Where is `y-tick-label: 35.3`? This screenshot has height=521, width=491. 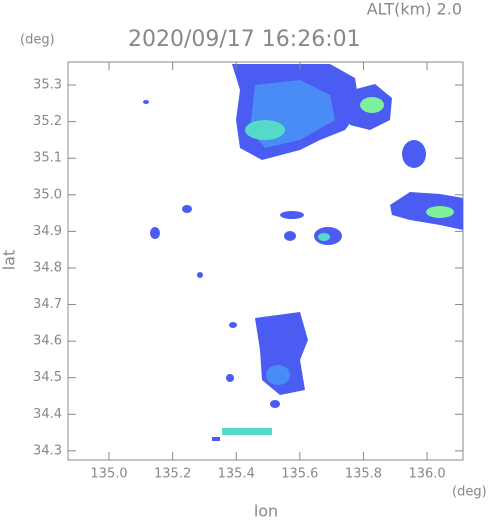
y-tick-label: 35.3 is located at coordinates (47, 85).